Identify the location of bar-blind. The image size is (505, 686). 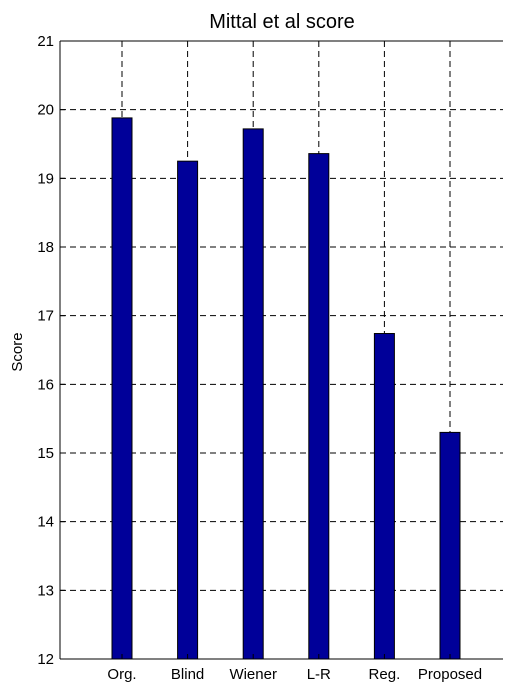
(188, 410).